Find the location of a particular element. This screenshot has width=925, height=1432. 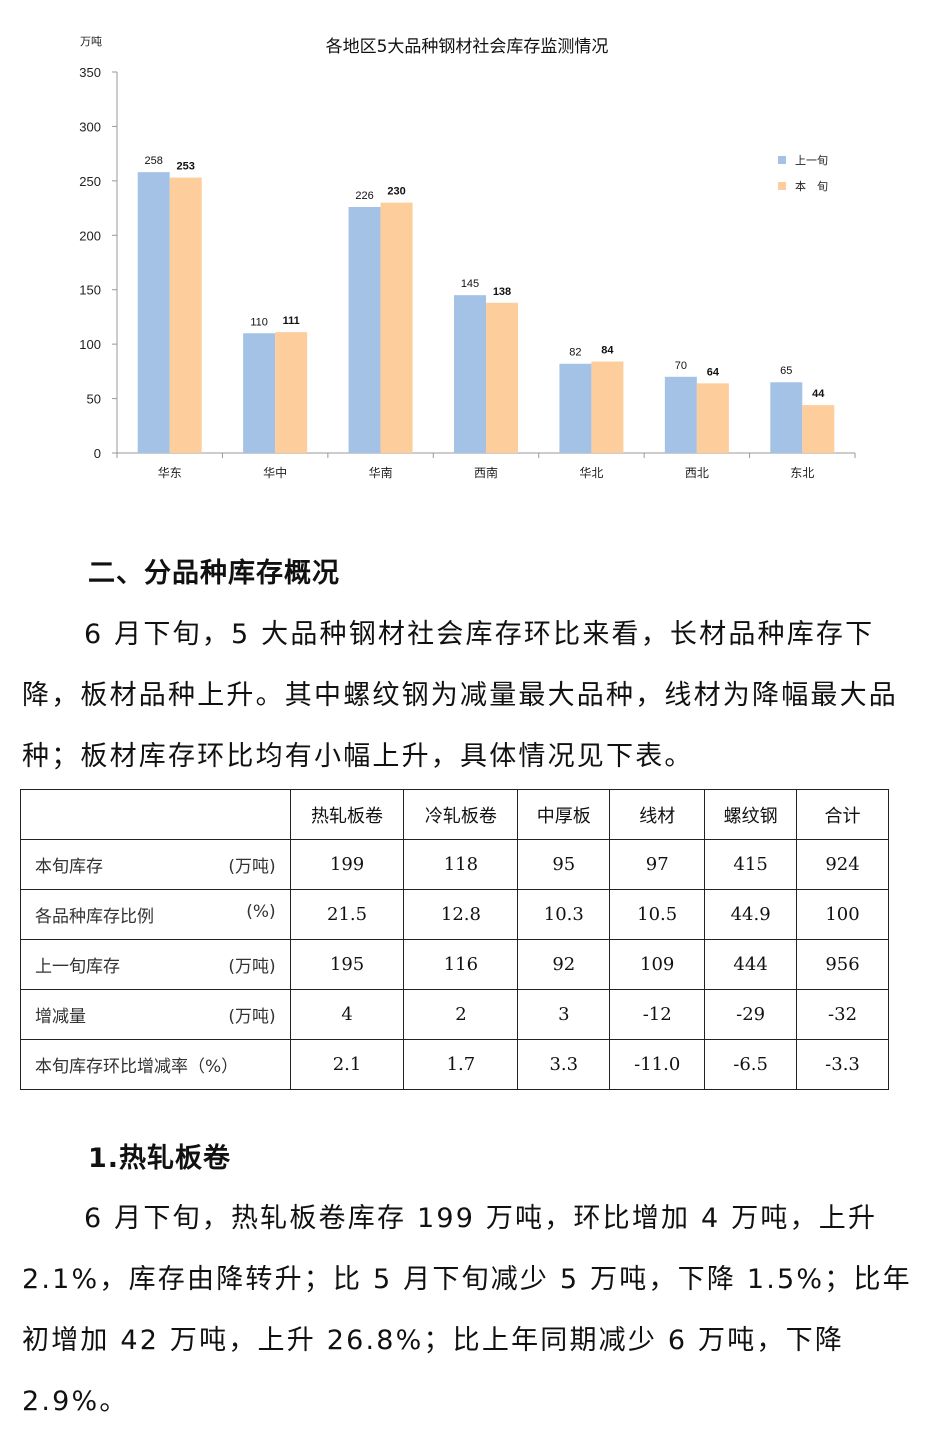

y-tick-label: 250 is located at coordinates (90, 181).